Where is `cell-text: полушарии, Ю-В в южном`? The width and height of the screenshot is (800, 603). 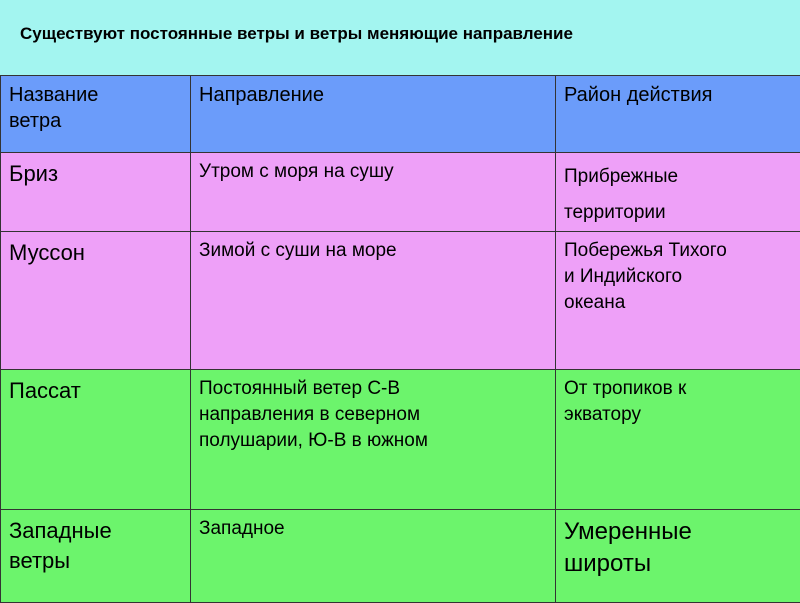 cell-text: полушарии, Ю-В в южном is located at coordinates (373, 441).